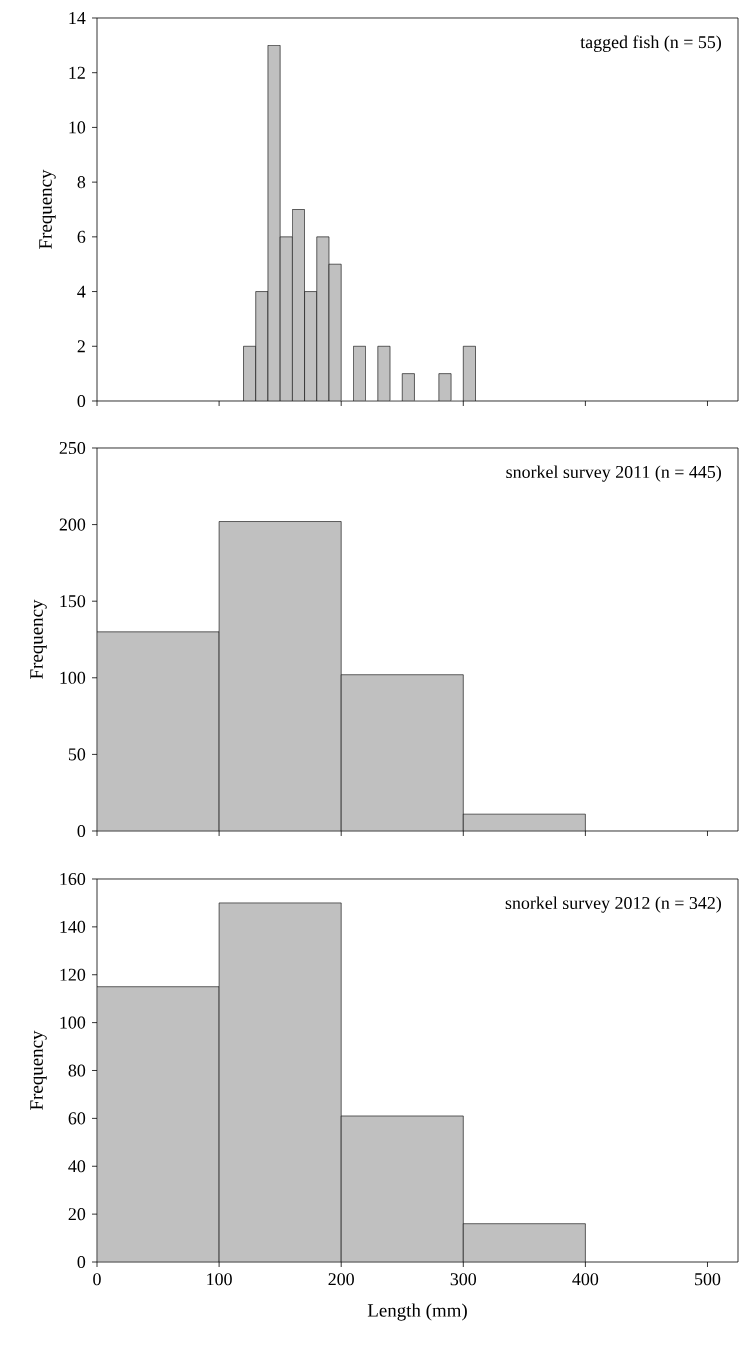  I want to click on y-tick-label: 12, so click(77, 72).